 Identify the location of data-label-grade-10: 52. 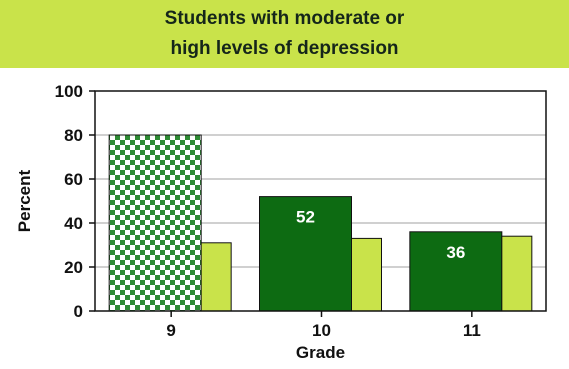
(305, 217).